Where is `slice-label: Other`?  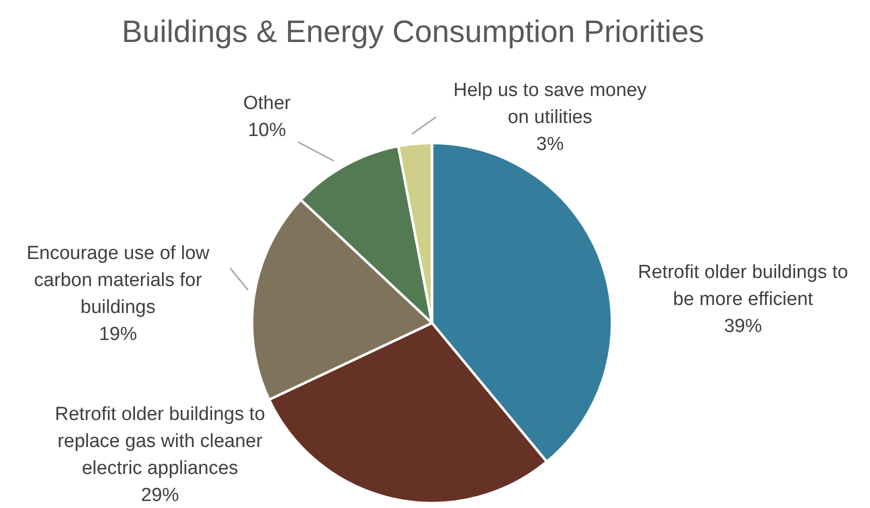
slice-label: Other is located at coordinates (267, 103).